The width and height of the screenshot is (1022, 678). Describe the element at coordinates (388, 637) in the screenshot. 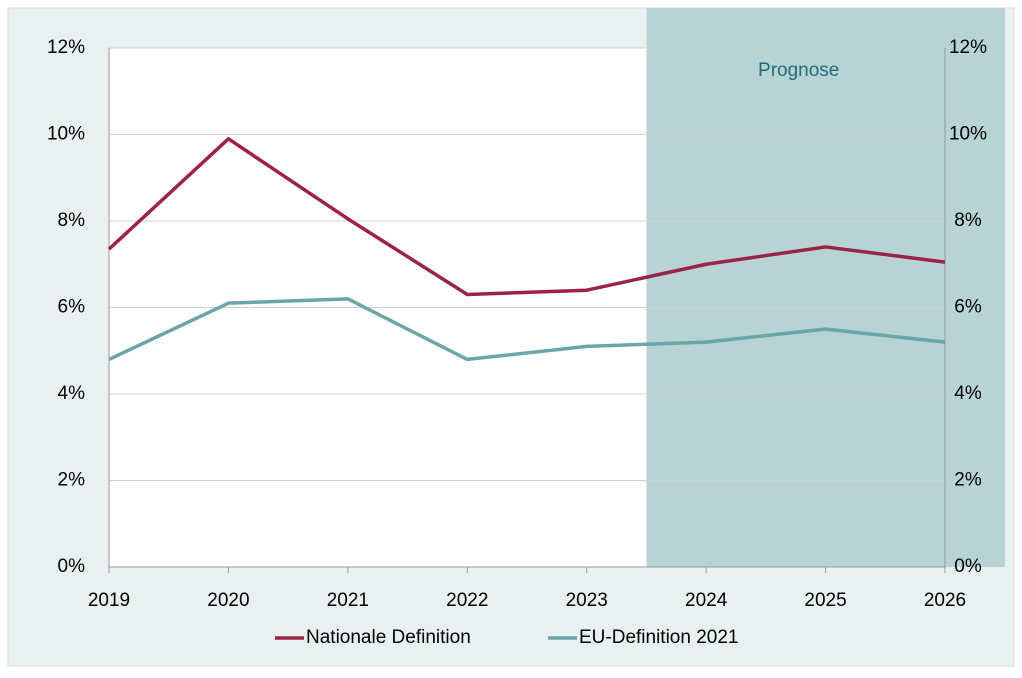

I see `legend-label: Nationale Definition` at that location.